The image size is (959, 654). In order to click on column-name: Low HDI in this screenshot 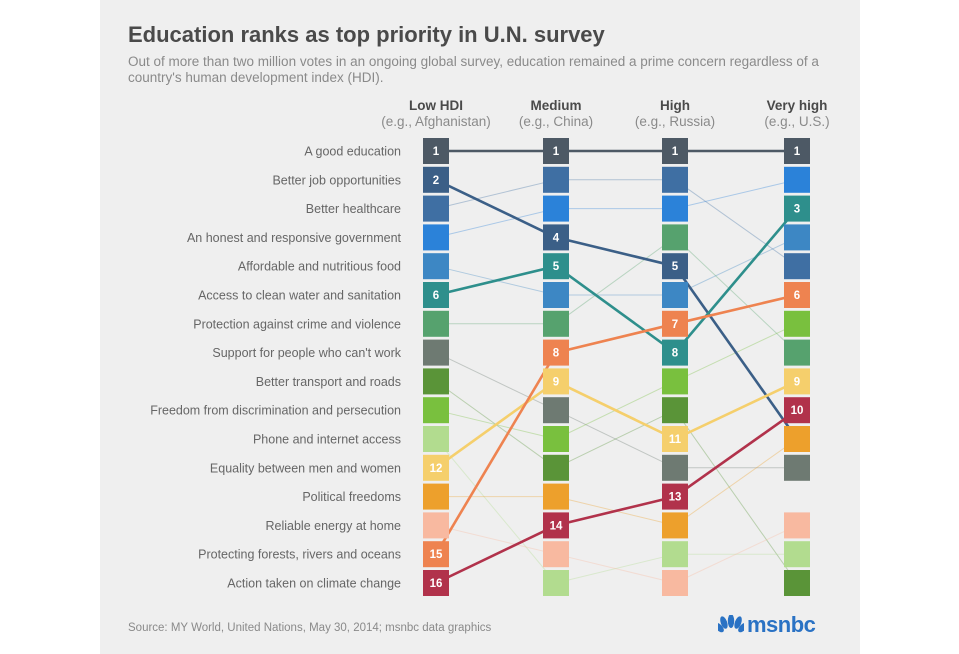, I will do `click(436, 105)`.